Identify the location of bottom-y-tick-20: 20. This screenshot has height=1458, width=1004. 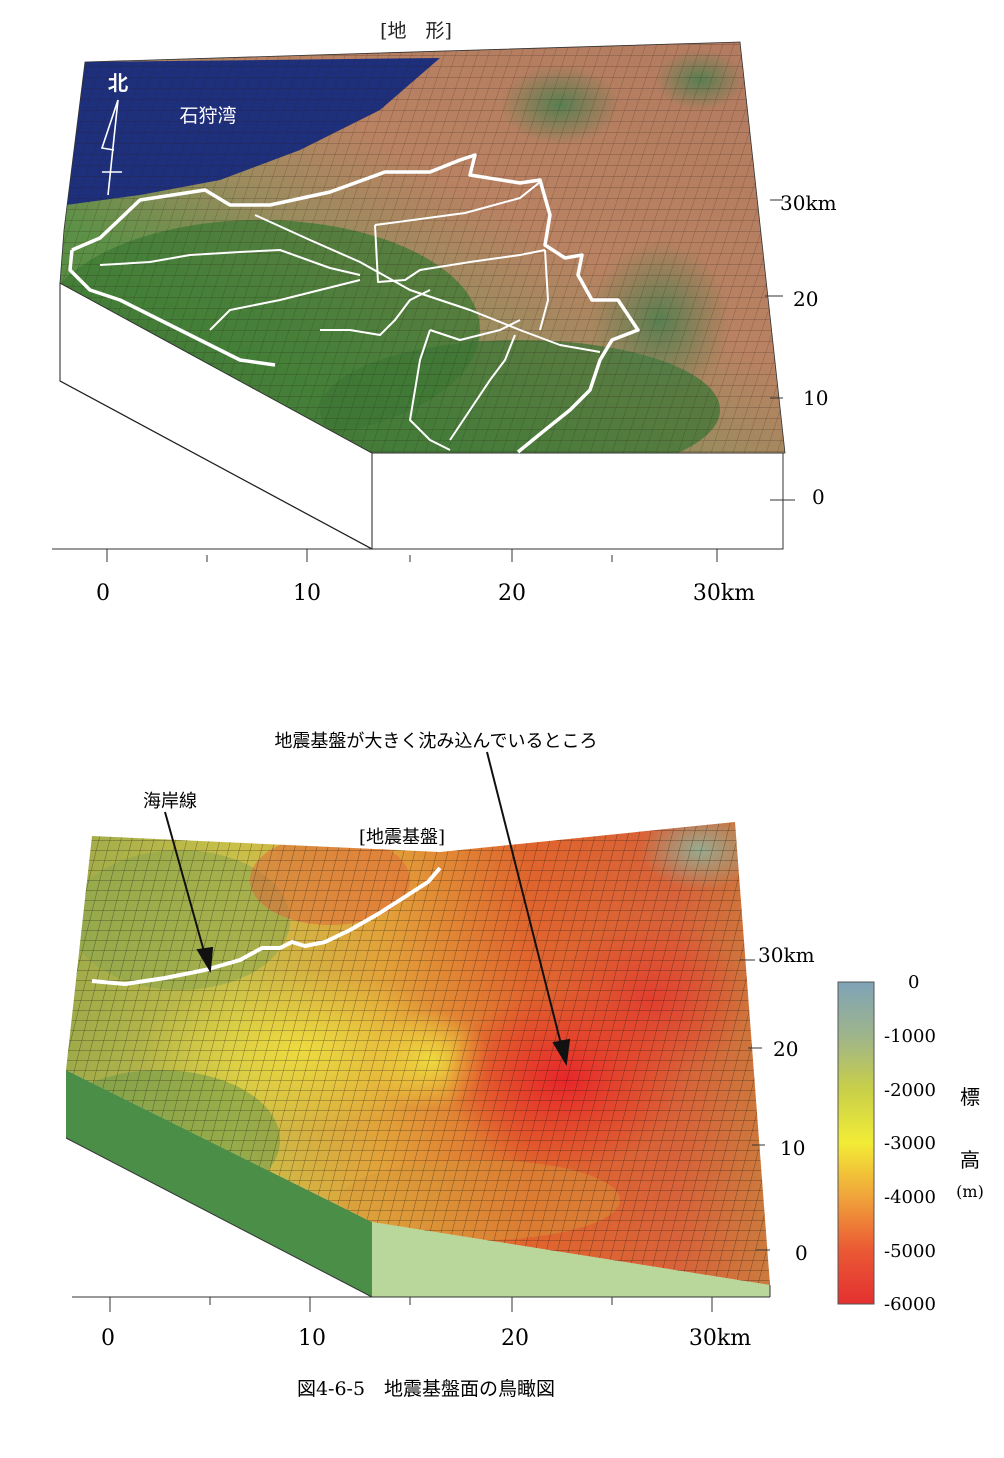
(785, 1049).